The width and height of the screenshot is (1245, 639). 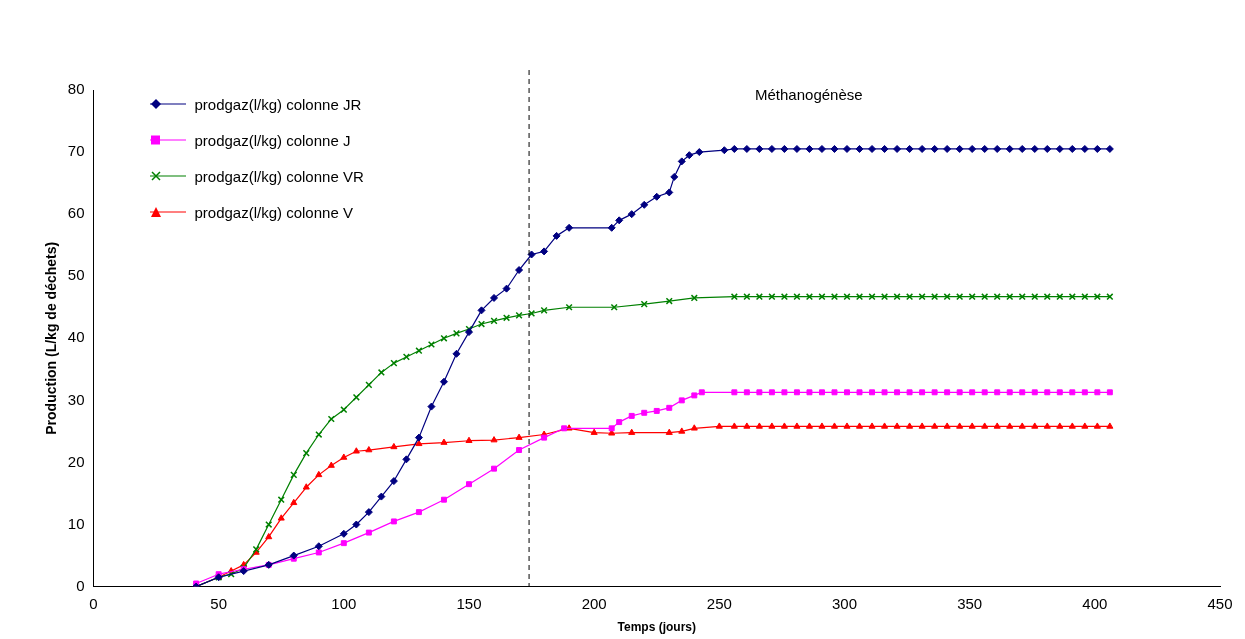 What do you see at coordinates (1220, 603) in the screenshot?
I see `x-tick-label: 450` at bounding box center [1220, 603].